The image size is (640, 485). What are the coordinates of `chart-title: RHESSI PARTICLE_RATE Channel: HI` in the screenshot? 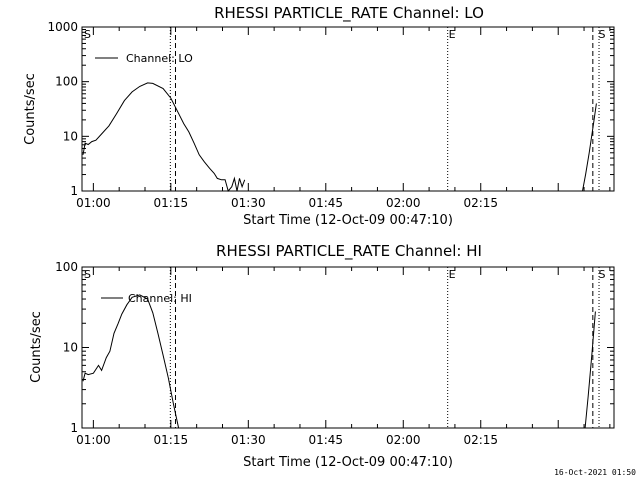 It's located at (349, 251).